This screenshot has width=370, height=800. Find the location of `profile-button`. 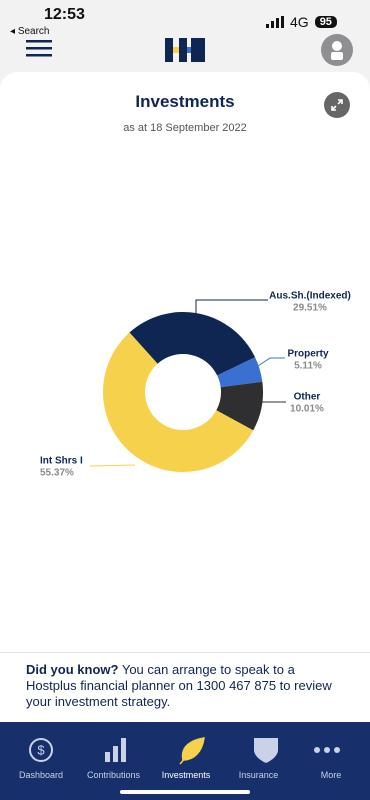

profile-button is located at coordinates (337, 50).